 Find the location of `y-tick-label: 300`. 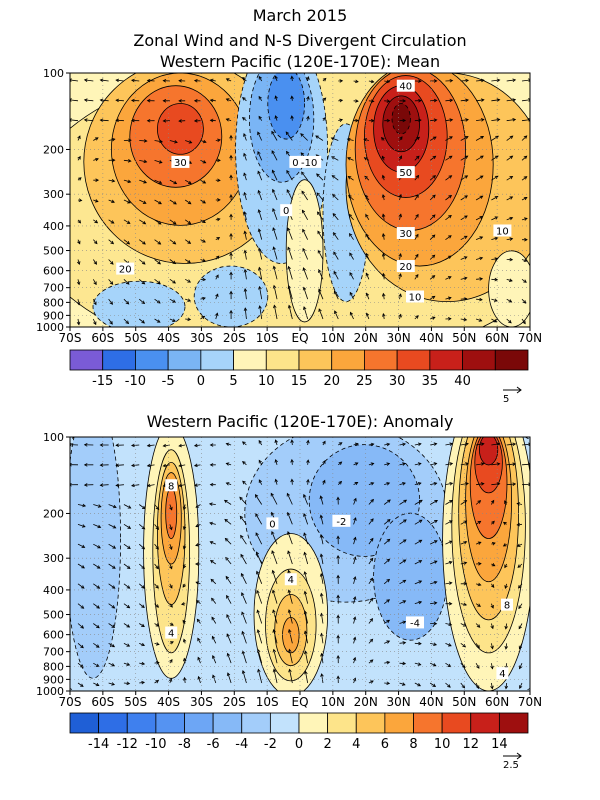

y-tick-label: 300 is located at coordinates (53, 194).